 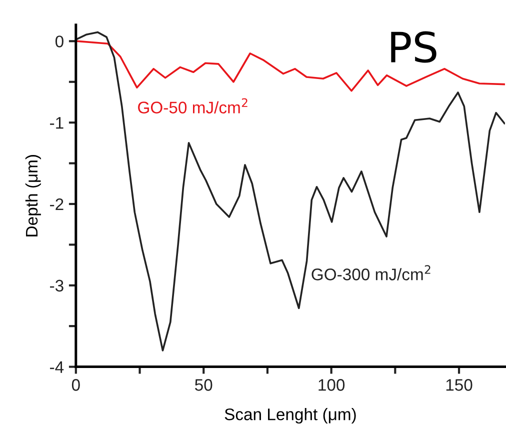 What do you see at coordinates (193, 106) in the screenshot?
I see `series-label: GO-50 mJ/cm$^{2}$` at bounding box center [193, 106].